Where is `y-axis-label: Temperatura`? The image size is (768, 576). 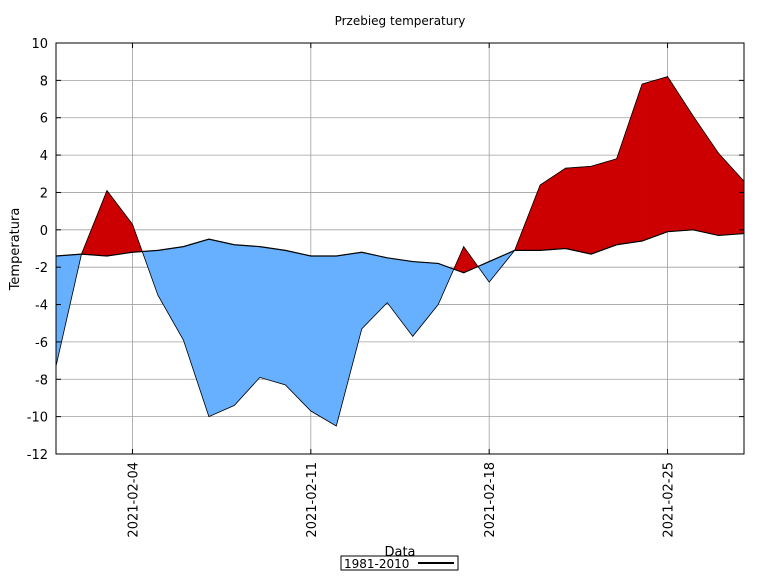
y-axis-label: Temperatura is located at coordinates (15, 250).